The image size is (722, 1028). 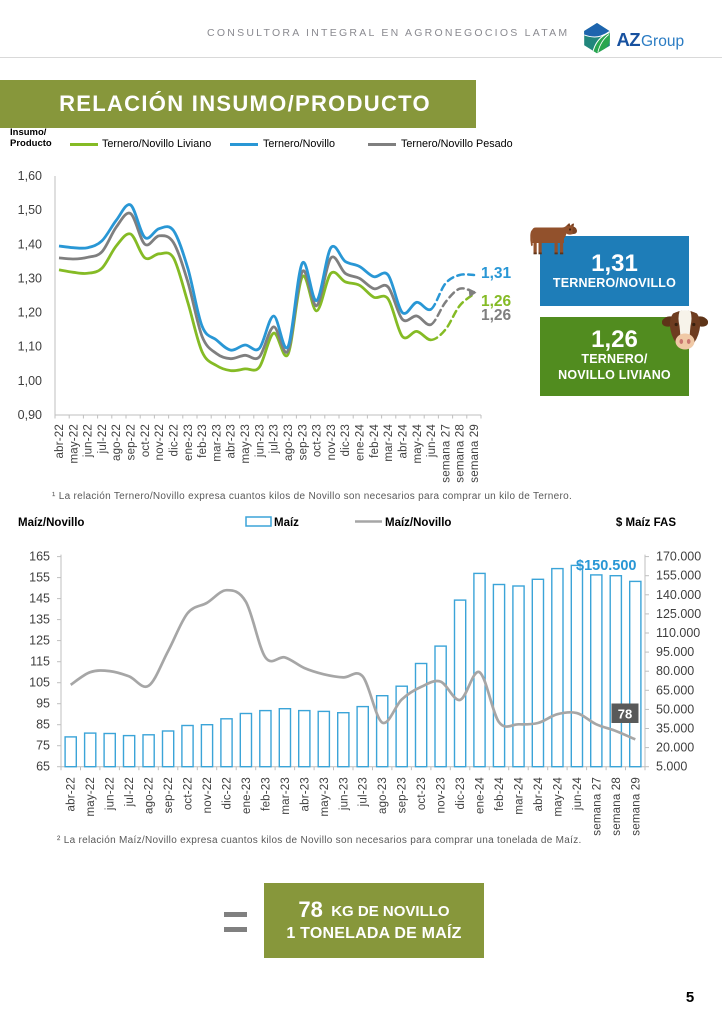 What do you see at coordinates (675, 748) in the screenshot?
I see `svg-text: 20.000` at bounding box center [675, 748].